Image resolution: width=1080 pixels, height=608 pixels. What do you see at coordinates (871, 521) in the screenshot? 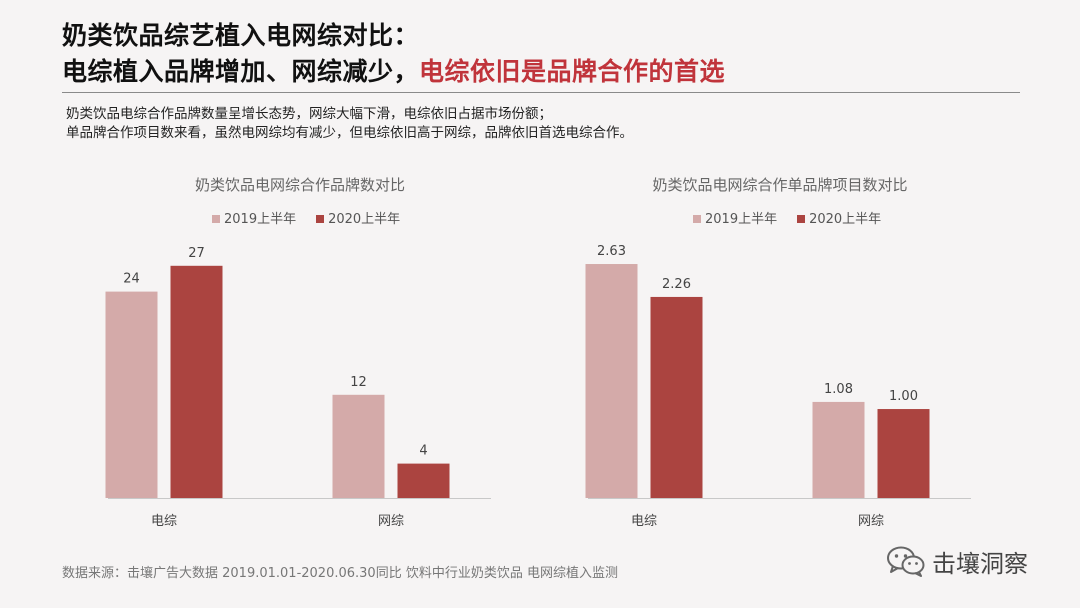
I see `chart2-category-label: 网综` at bounding box center [871, 521].